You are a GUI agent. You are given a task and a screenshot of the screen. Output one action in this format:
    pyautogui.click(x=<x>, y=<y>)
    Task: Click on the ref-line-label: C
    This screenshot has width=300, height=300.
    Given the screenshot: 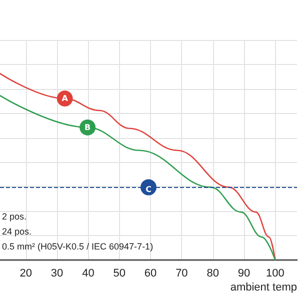 What is the action you would take?
    pyautogui.click(x=149, y=189)
    